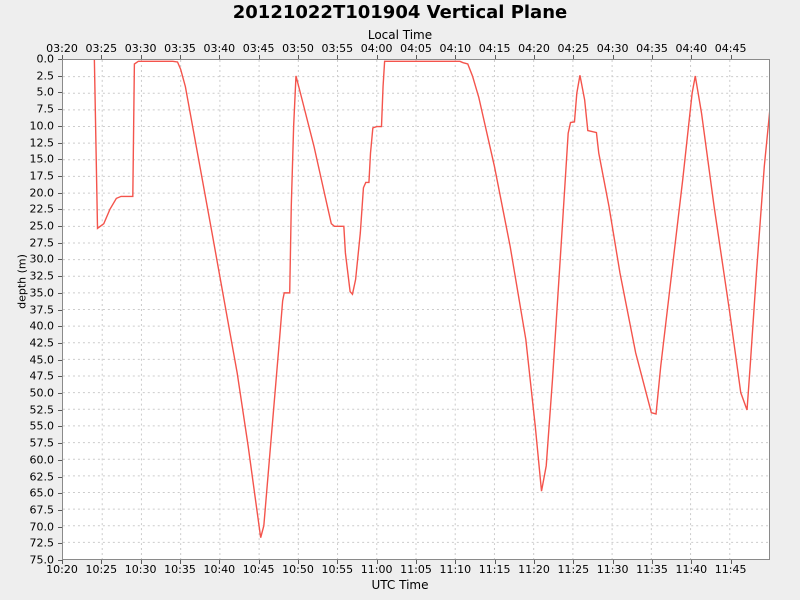  I want to click on x-tick-label-bottom: 10:45, so click(258, 569).